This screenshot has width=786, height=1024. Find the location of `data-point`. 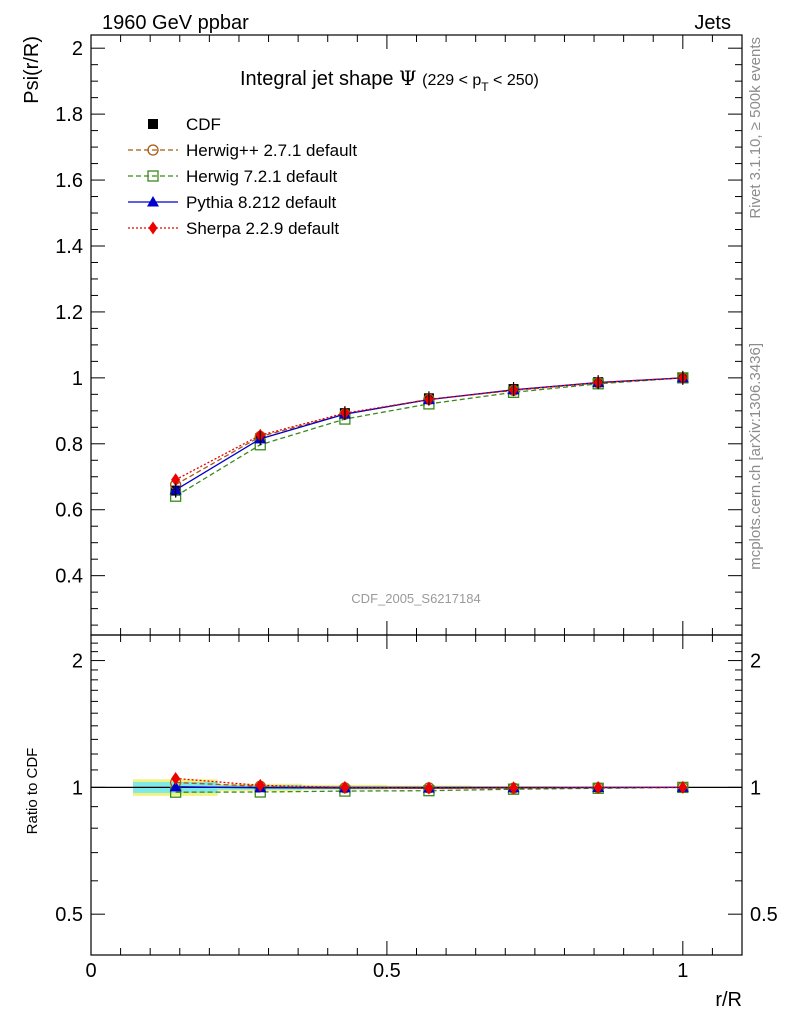

data-point is located at coordinates (176, 480).